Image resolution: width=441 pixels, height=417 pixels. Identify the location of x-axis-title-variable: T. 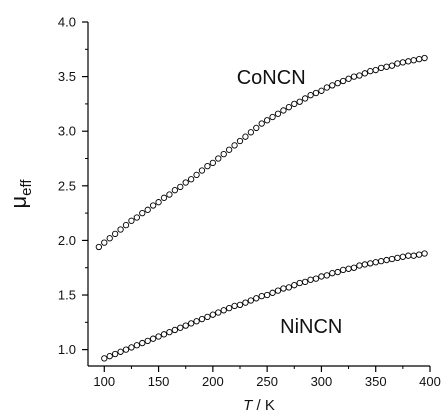
(249, 405).